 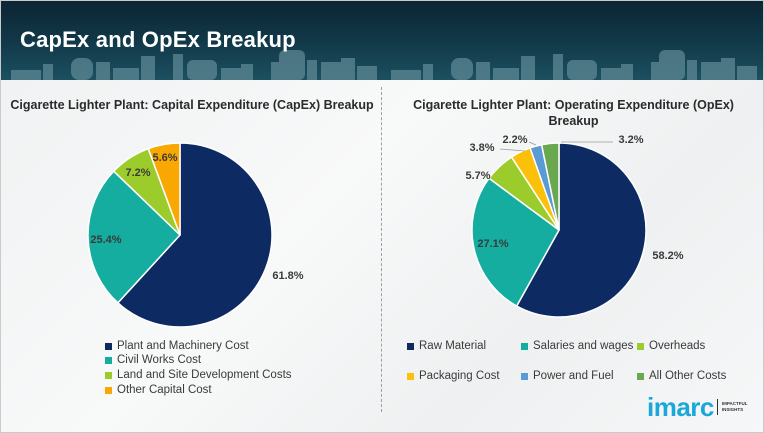 What do you see at coordinates (515, 242) in the screenshot?
I see `pie-slice-salaries-and-wages` at bounding box center [515, 242].